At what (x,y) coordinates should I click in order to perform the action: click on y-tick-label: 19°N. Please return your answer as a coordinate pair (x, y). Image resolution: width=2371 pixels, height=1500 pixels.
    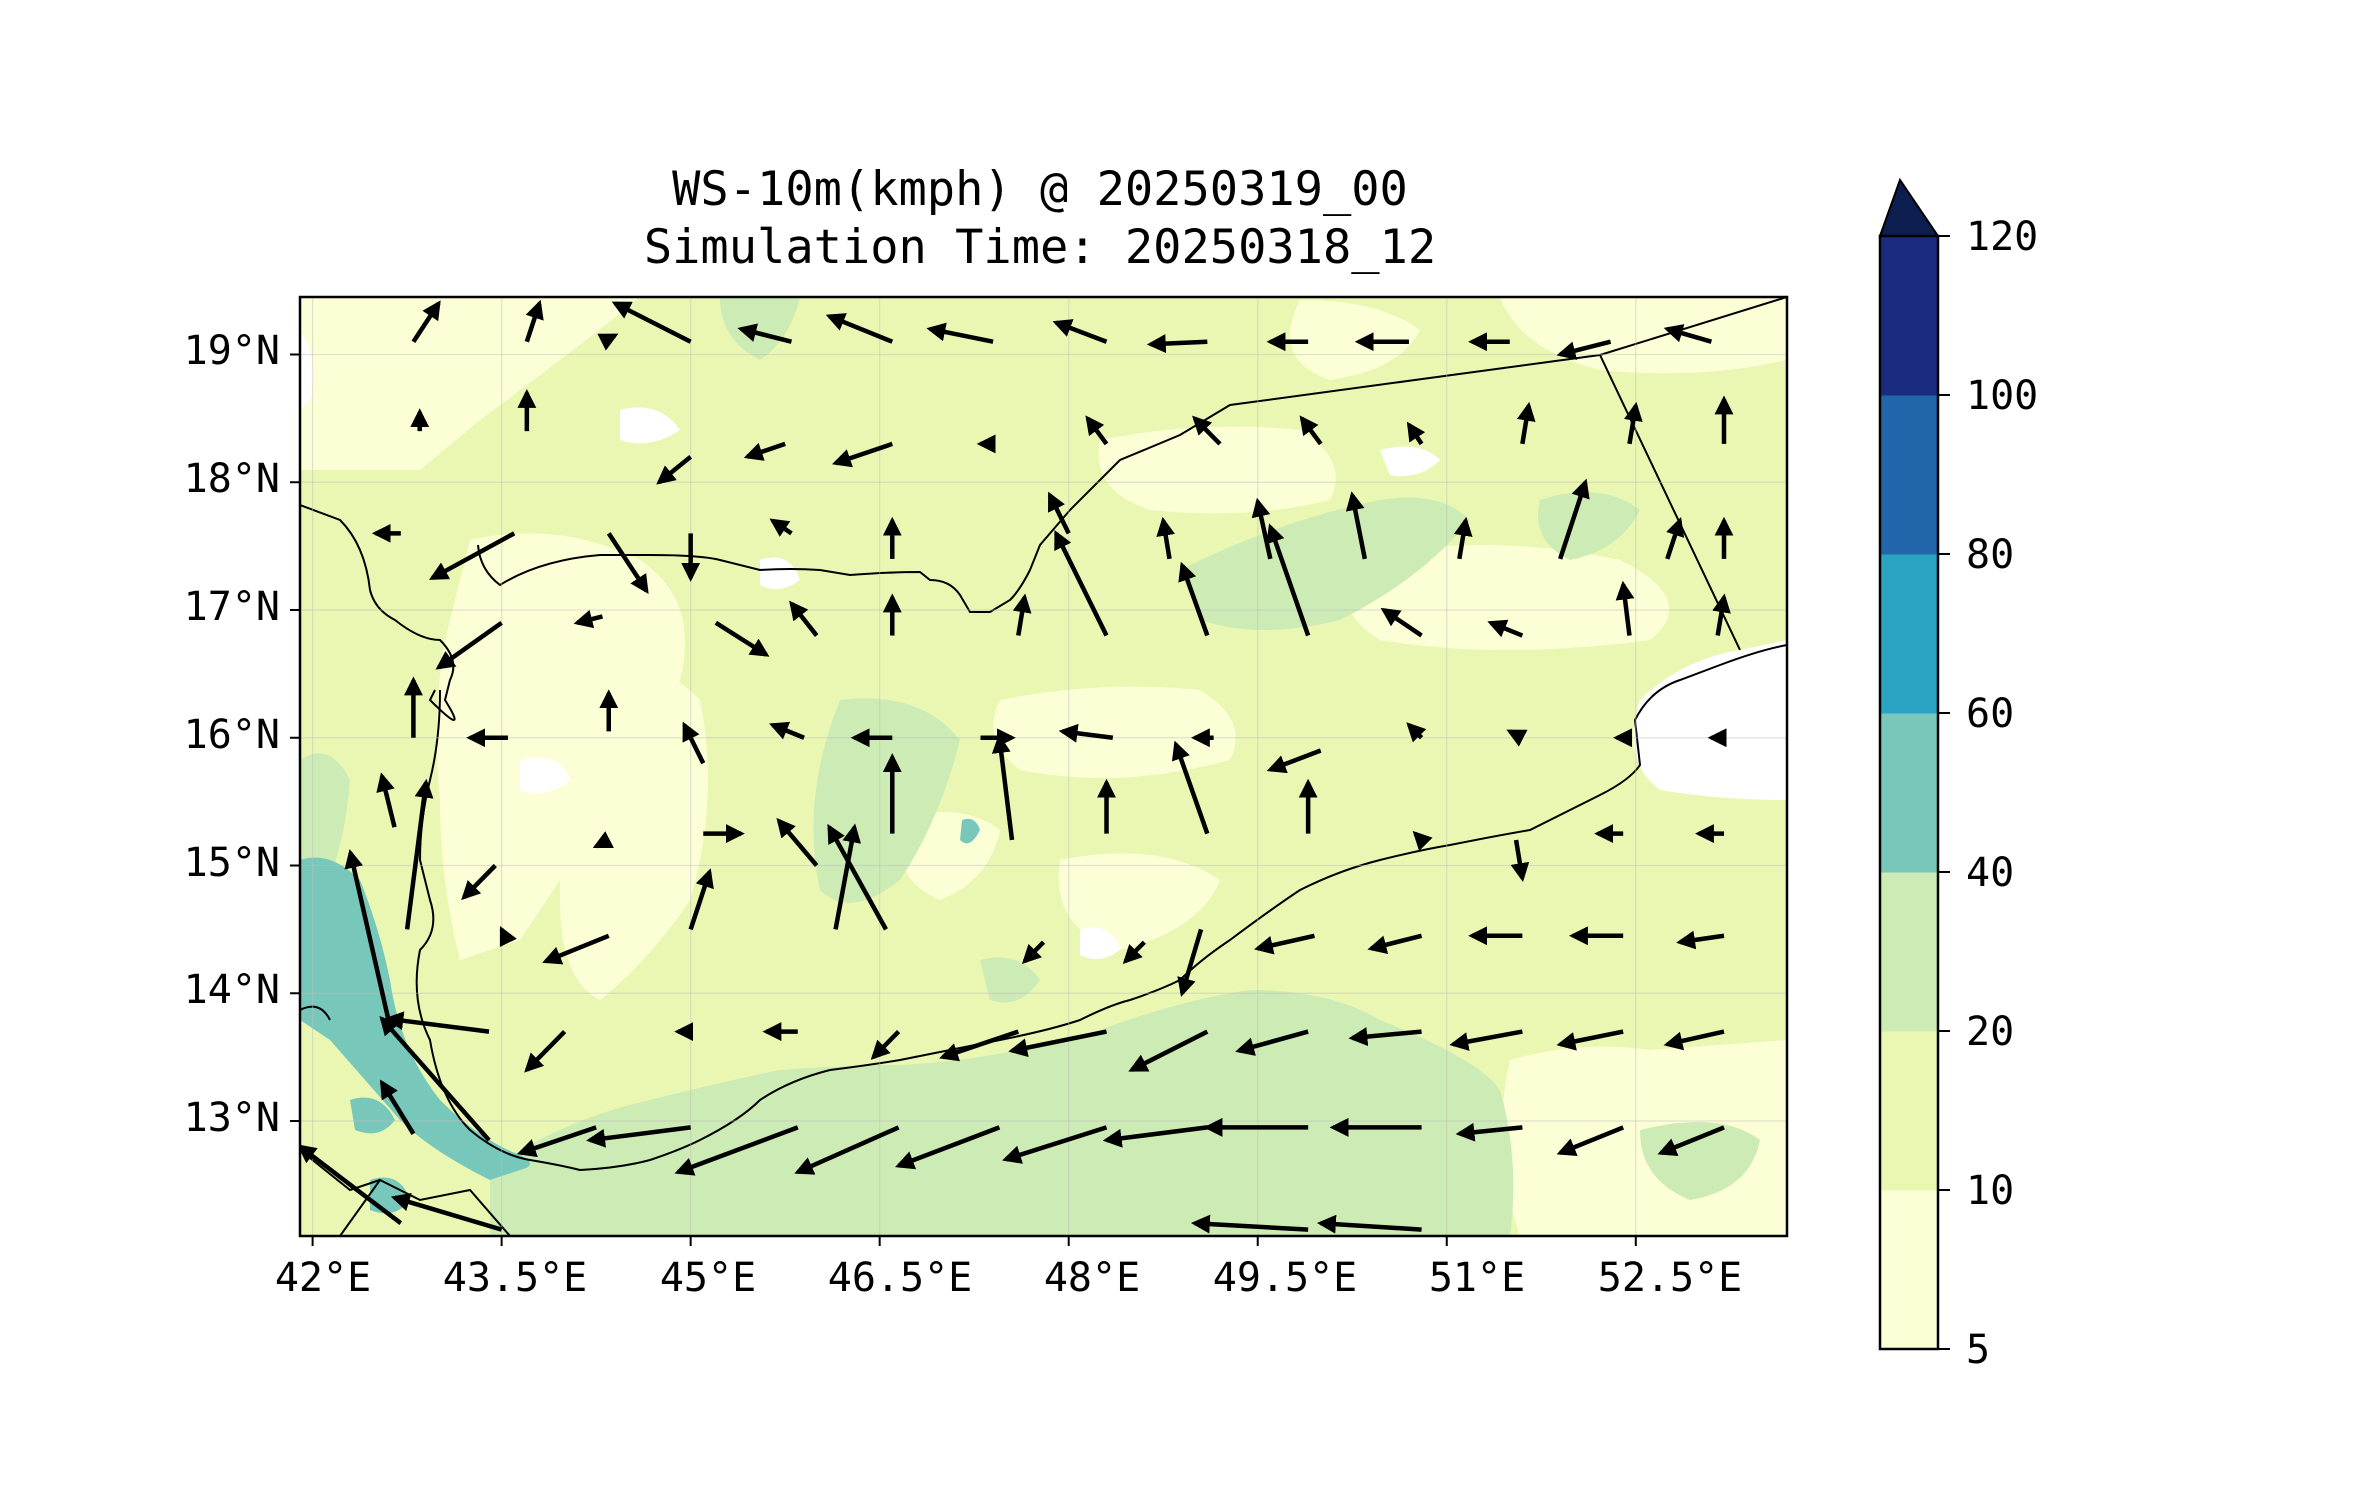
    Looking at the image, I should click on (231, 351).